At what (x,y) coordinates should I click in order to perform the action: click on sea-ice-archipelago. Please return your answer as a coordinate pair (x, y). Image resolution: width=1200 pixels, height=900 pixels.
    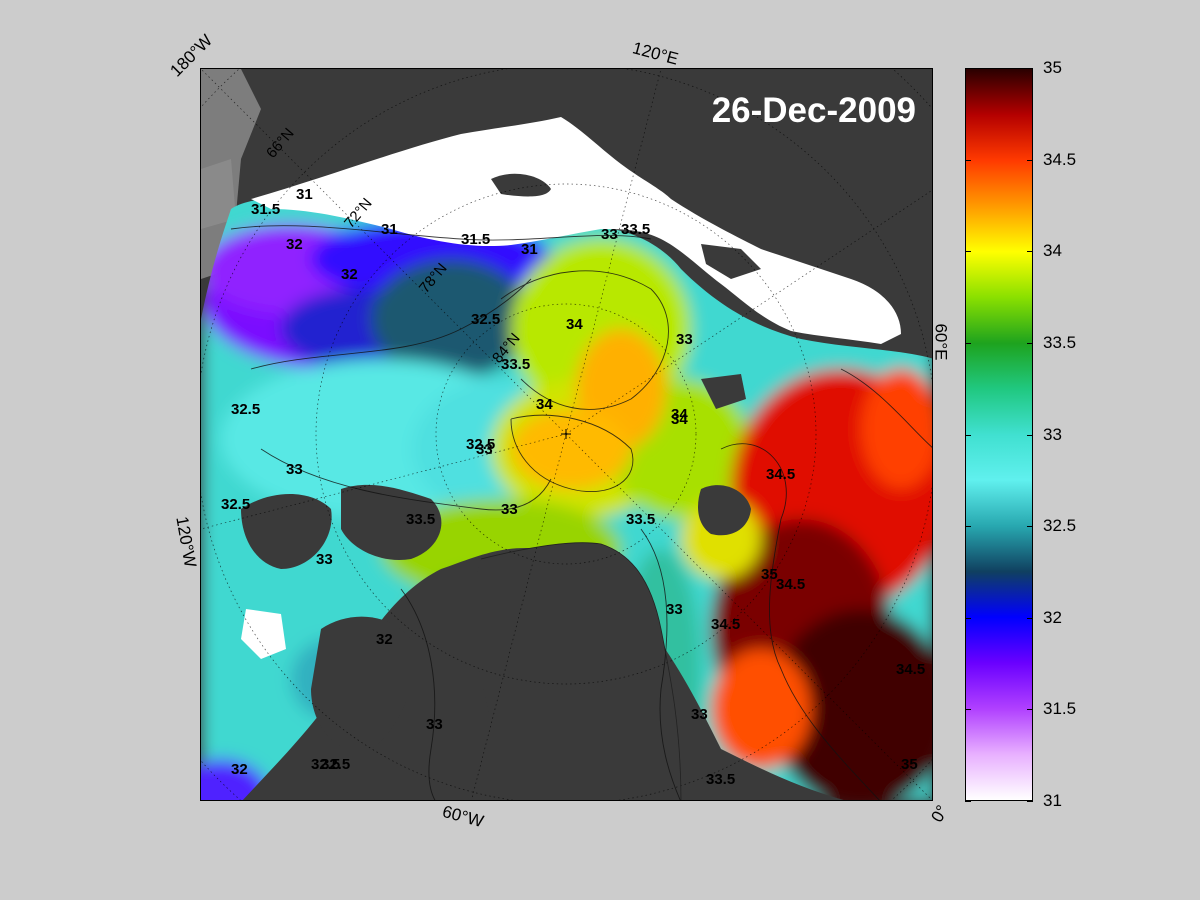
    Looking at the image, I should click on (263, 634).